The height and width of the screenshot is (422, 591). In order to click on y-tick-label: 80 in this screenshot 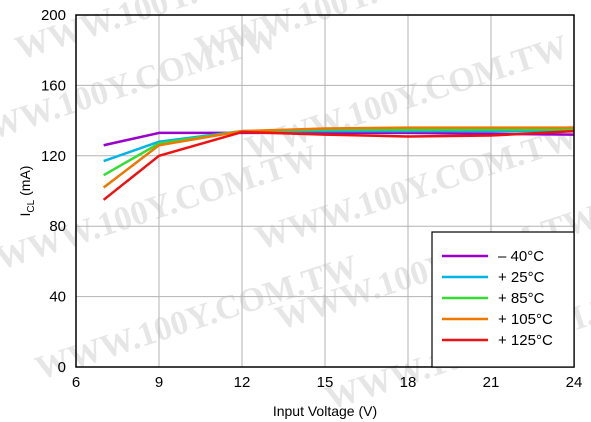, I will do `click(57, 226)`.